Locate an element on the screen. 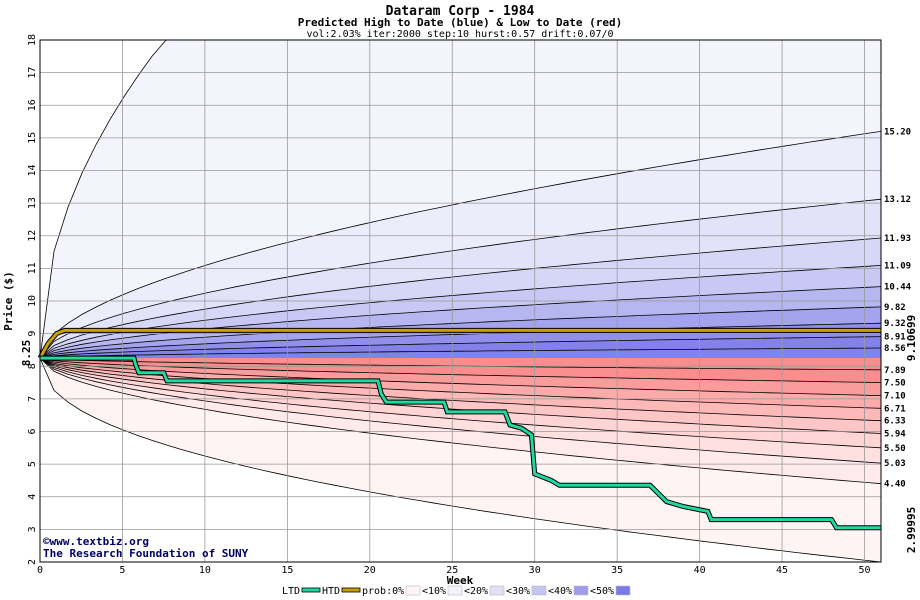  high-percentile-line-8.91 is located at coordinates (460, 347).